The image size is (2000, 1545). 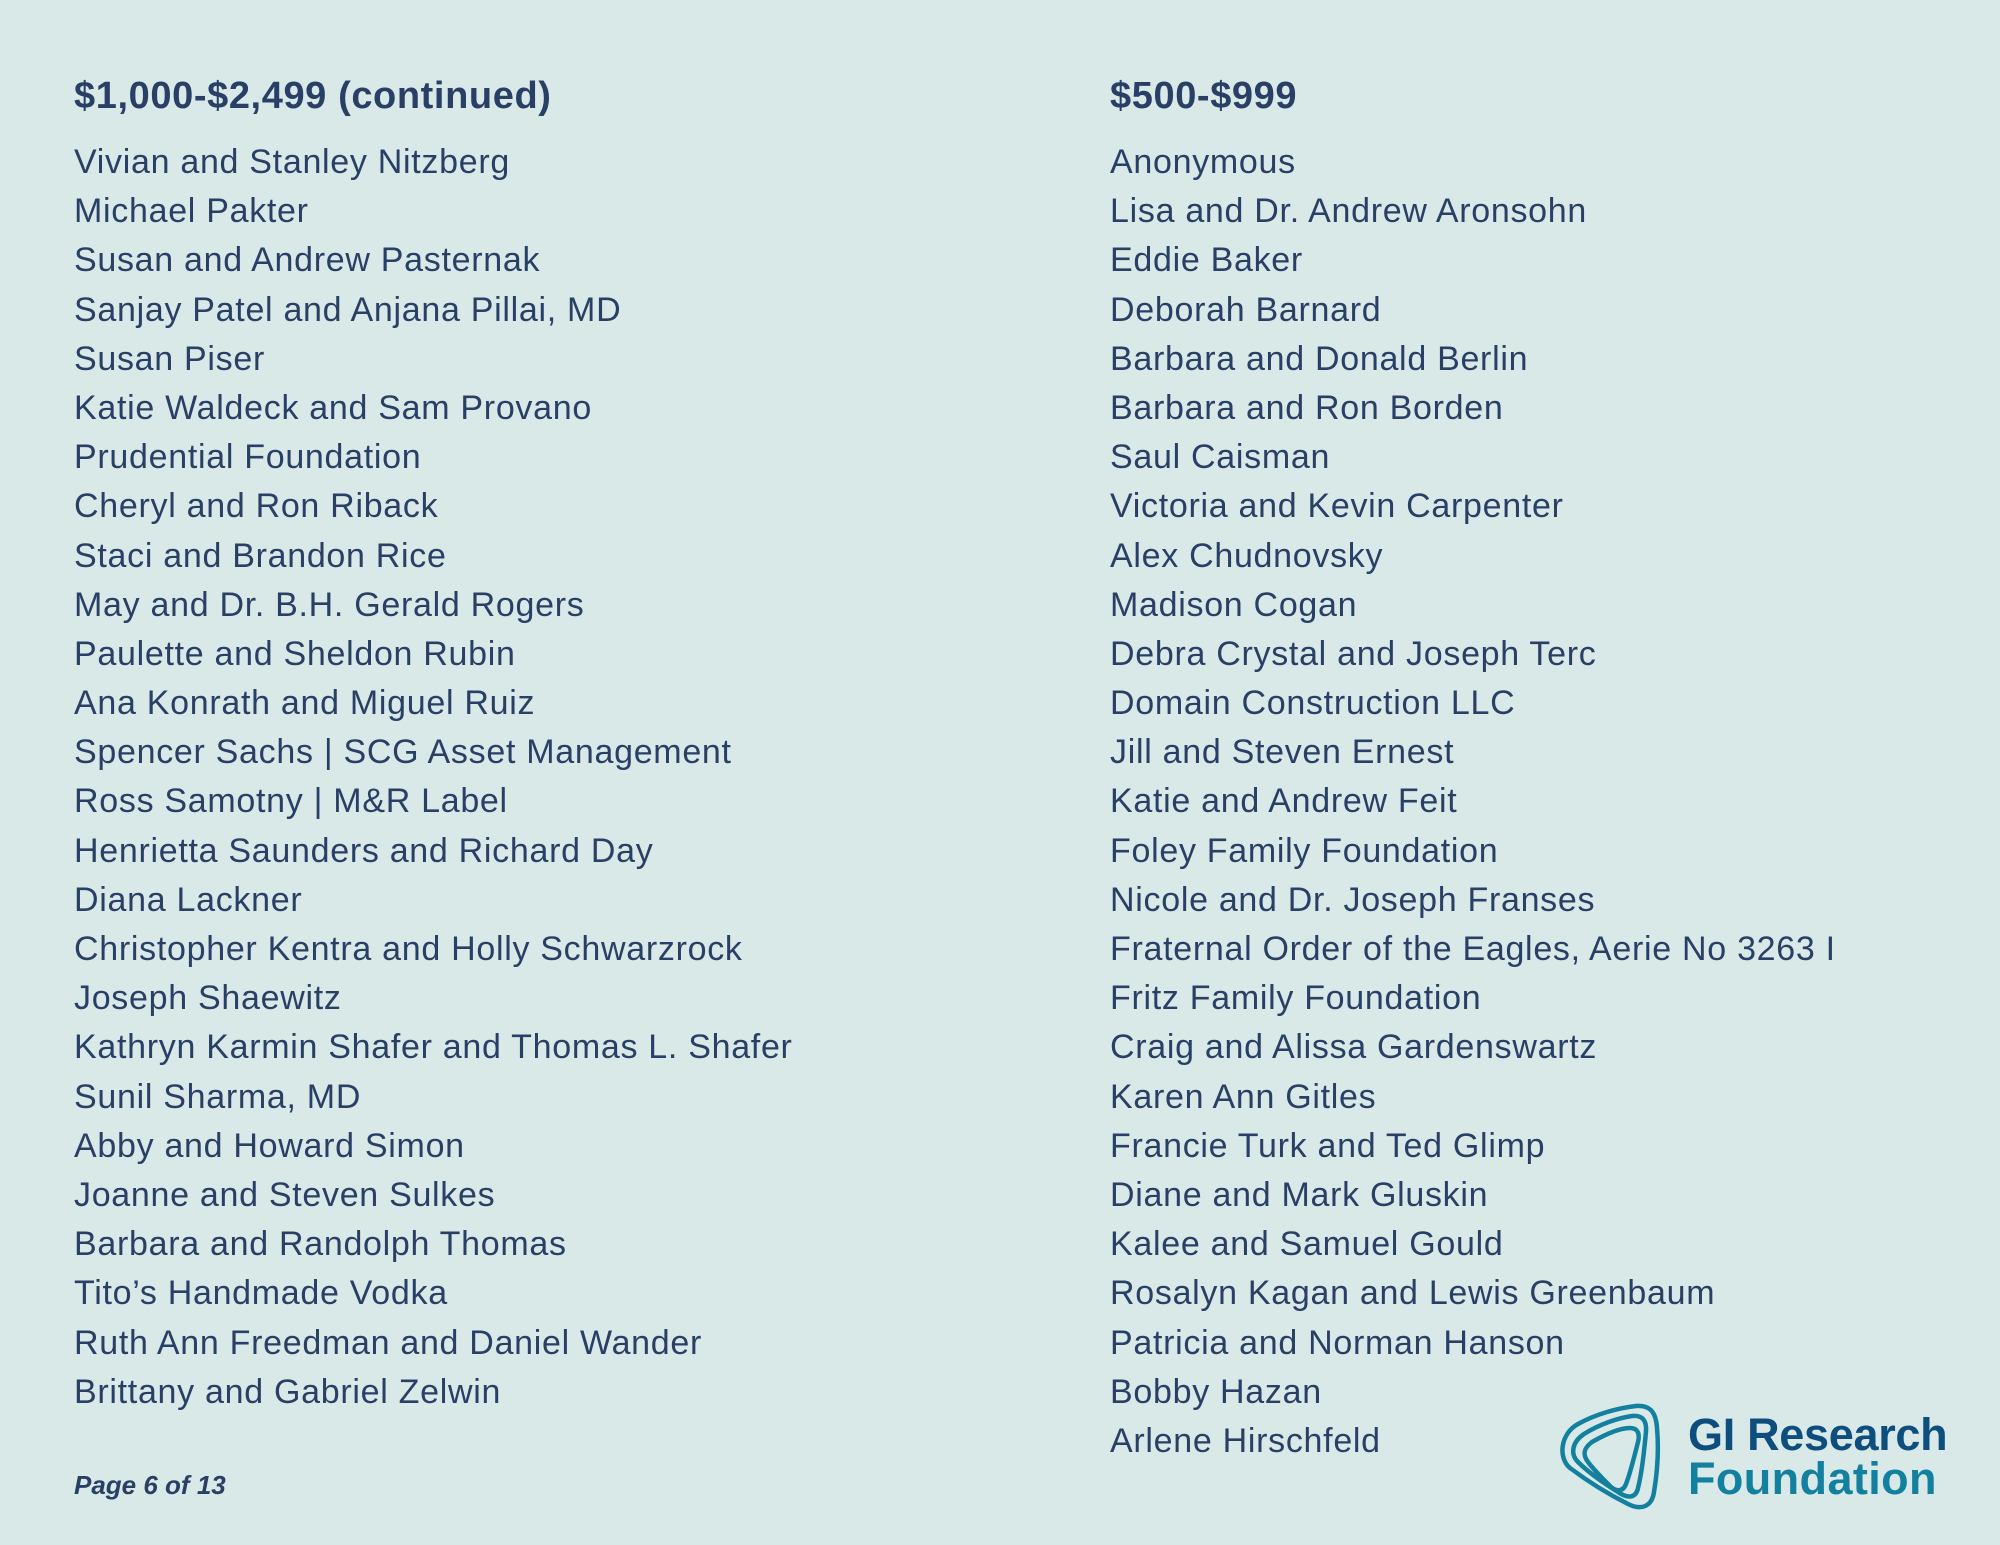 What do you see at coordinates (1319, 358) in the screenshot?
I see `donor-name: Barbara and Donald Berlin` at bounding box center [1319, 358].